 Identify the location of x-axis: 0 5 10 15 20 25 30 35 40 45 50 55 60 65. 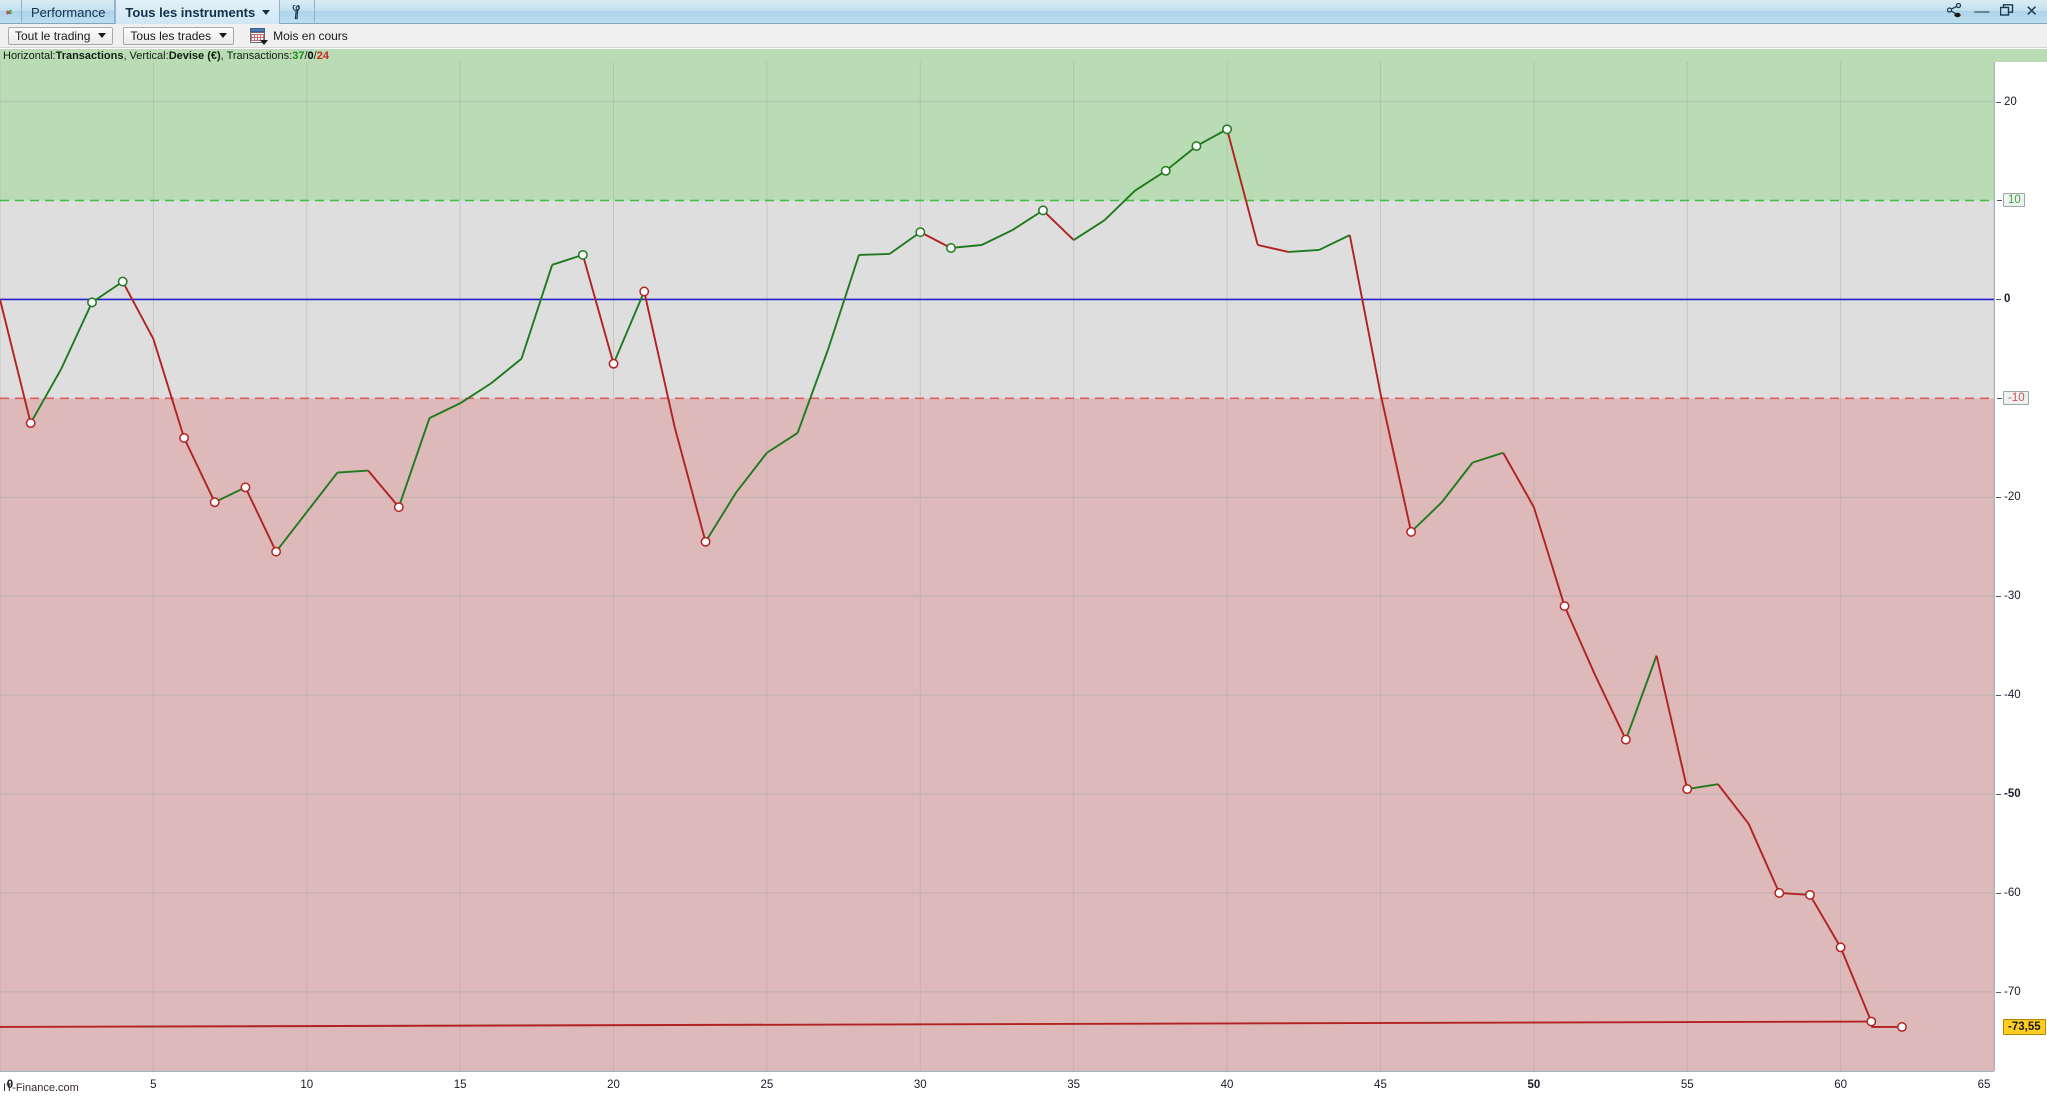
(997, 1084).